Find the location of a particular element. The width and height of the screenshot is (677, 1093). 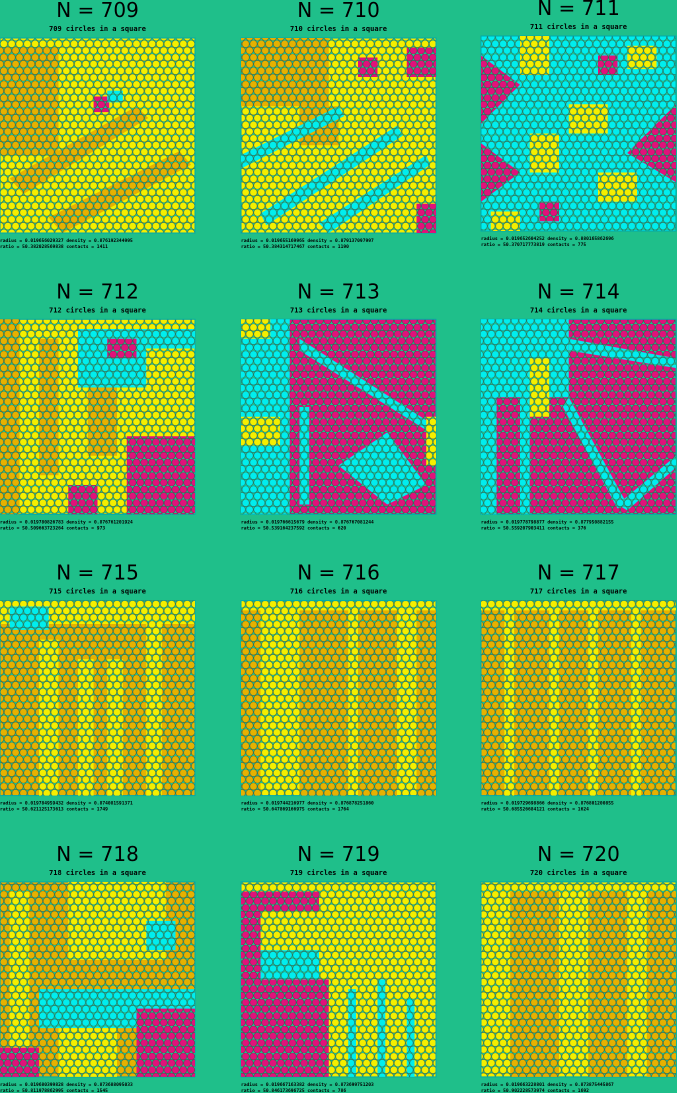

stats-line: ratio = 50.384314717467 contacts = 1190 is located at coordinates (295, 247).